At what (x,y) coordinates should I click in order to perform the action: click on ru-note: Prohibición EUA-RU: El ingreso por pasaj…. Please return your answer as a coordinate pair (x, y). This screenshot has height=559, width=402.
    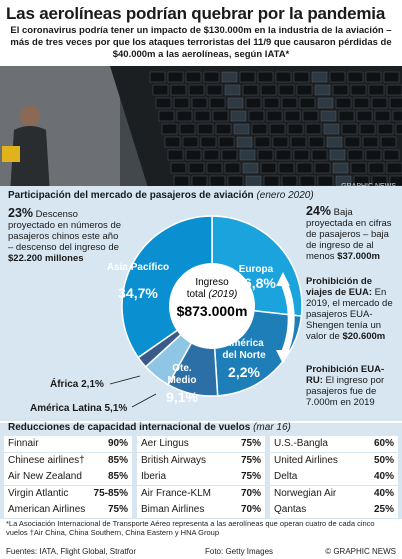
    Looking at the image, I should click on (352, 386).